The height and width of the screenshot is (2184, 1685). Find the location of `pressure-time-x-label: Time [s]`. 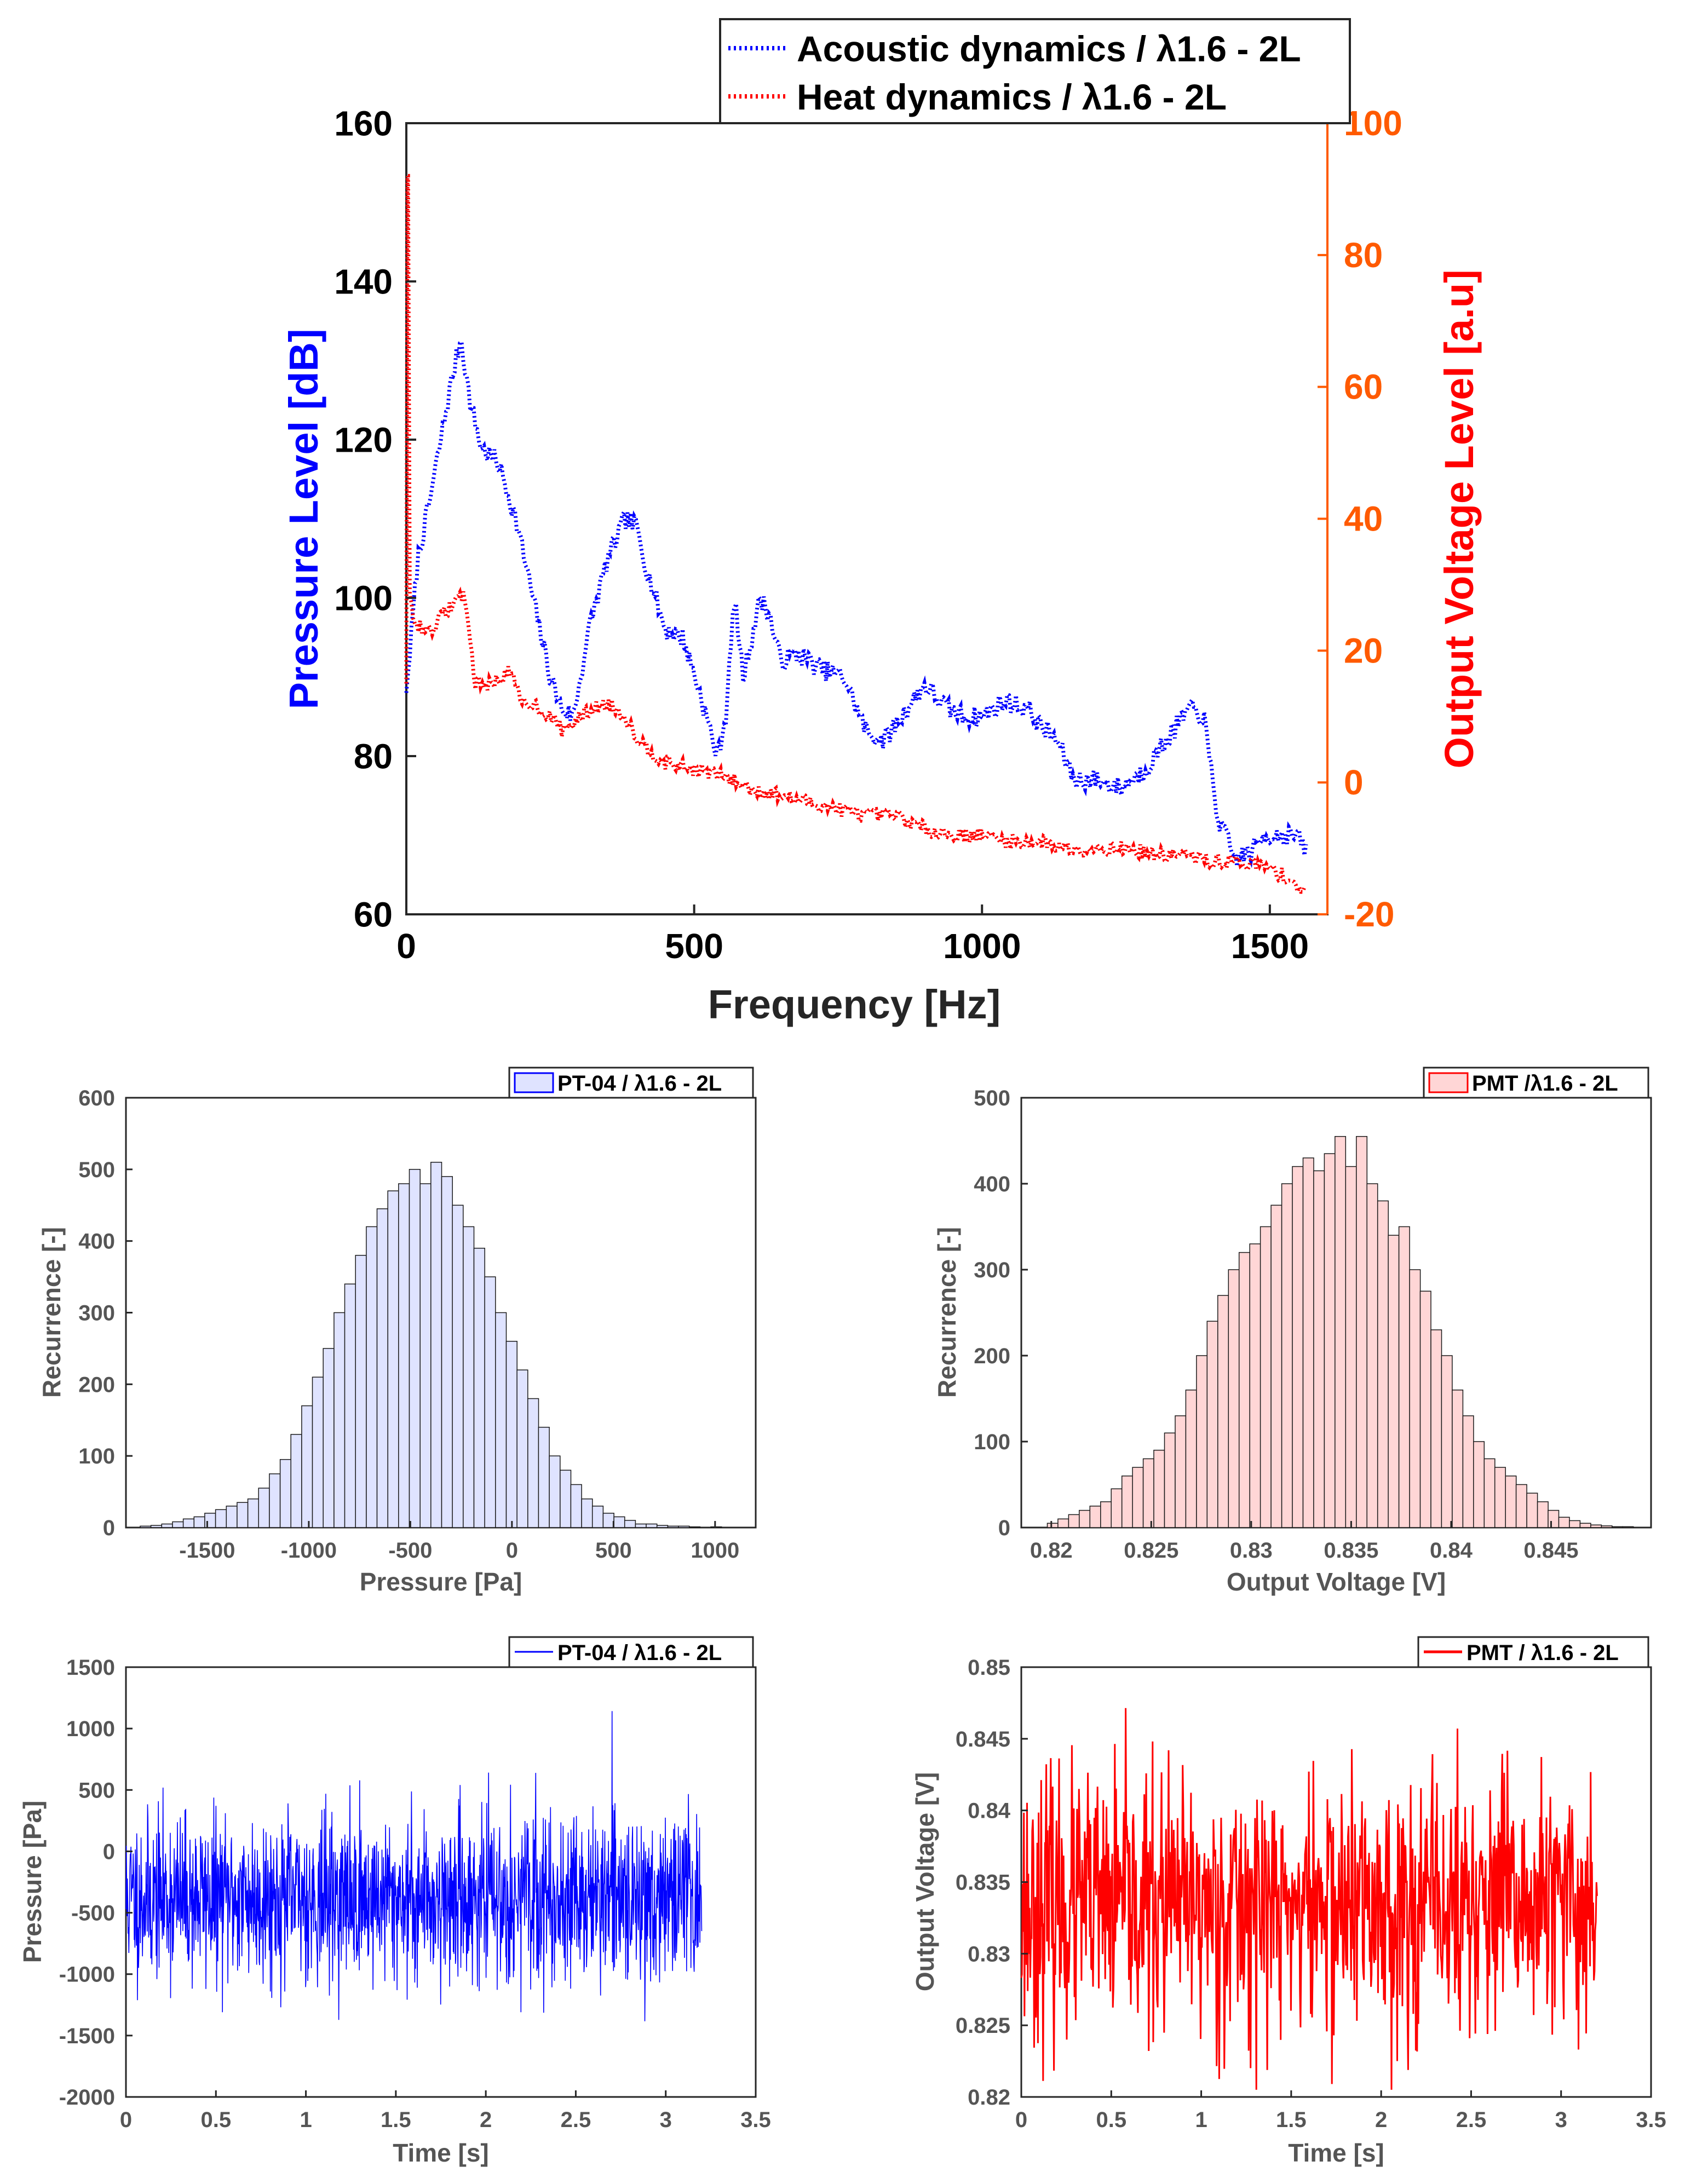

pressure-time-x-label: Time [s] is located at coordinates (441, 2153).